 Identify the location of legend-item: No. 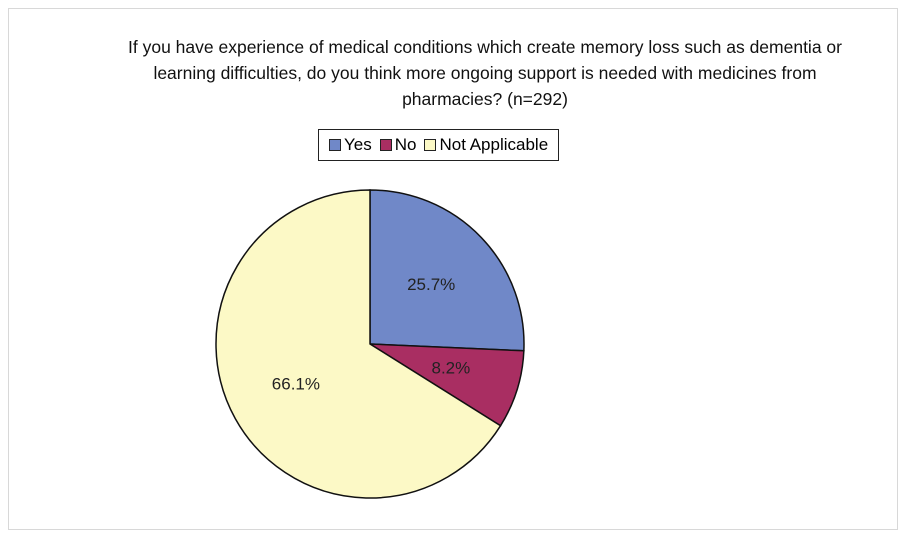
(398, 145).